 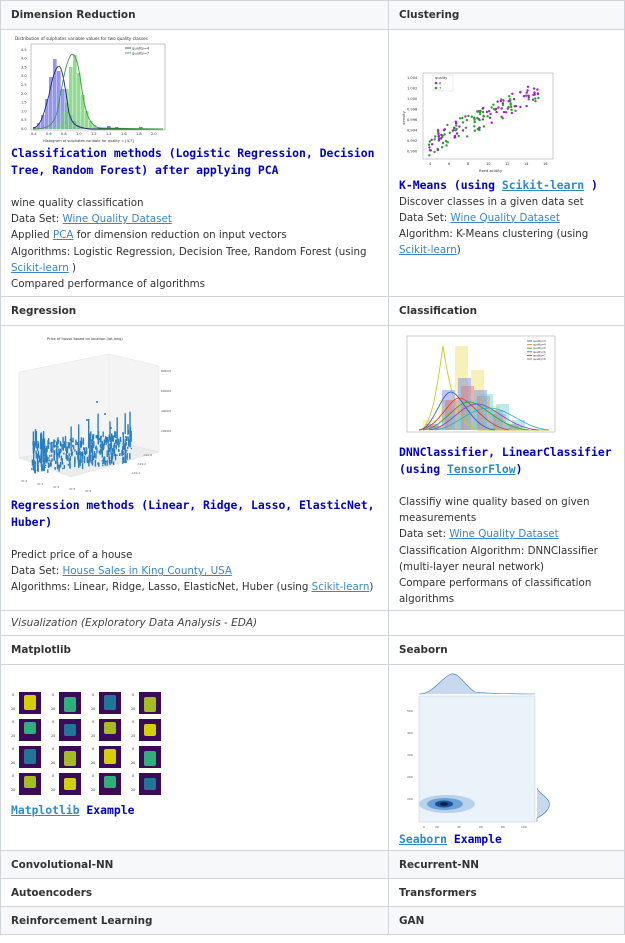 I want to click on header-seaborn: Seaborn, so click(x=506, y=649).